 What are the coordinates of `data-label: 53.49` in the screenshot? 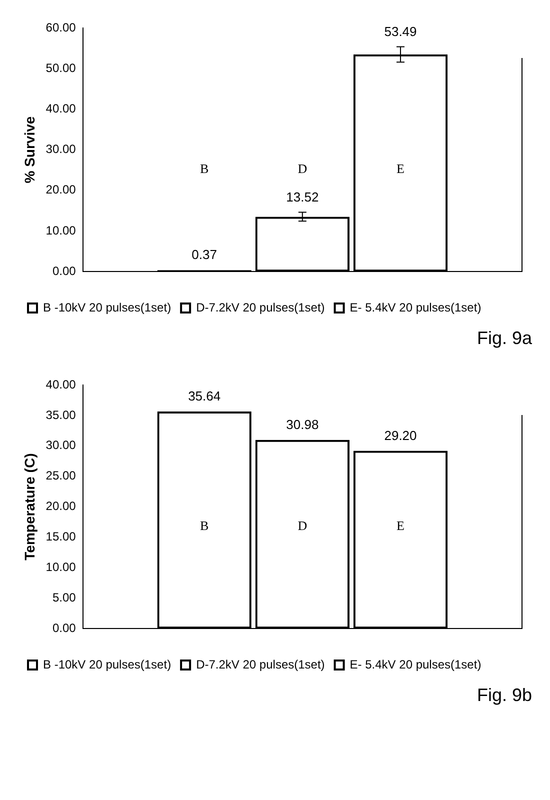 It's located at (400, 31).